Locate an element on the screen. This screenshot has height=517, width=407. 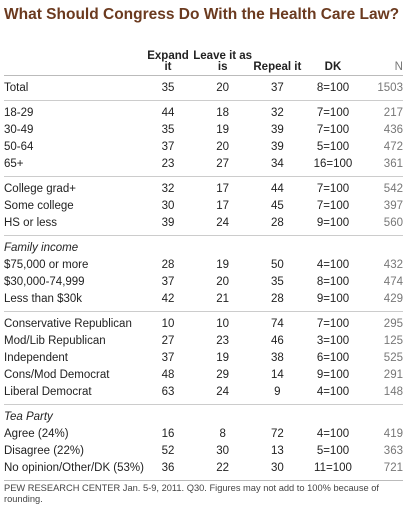
cell-value: 14 is located at coordinates (277, 374).